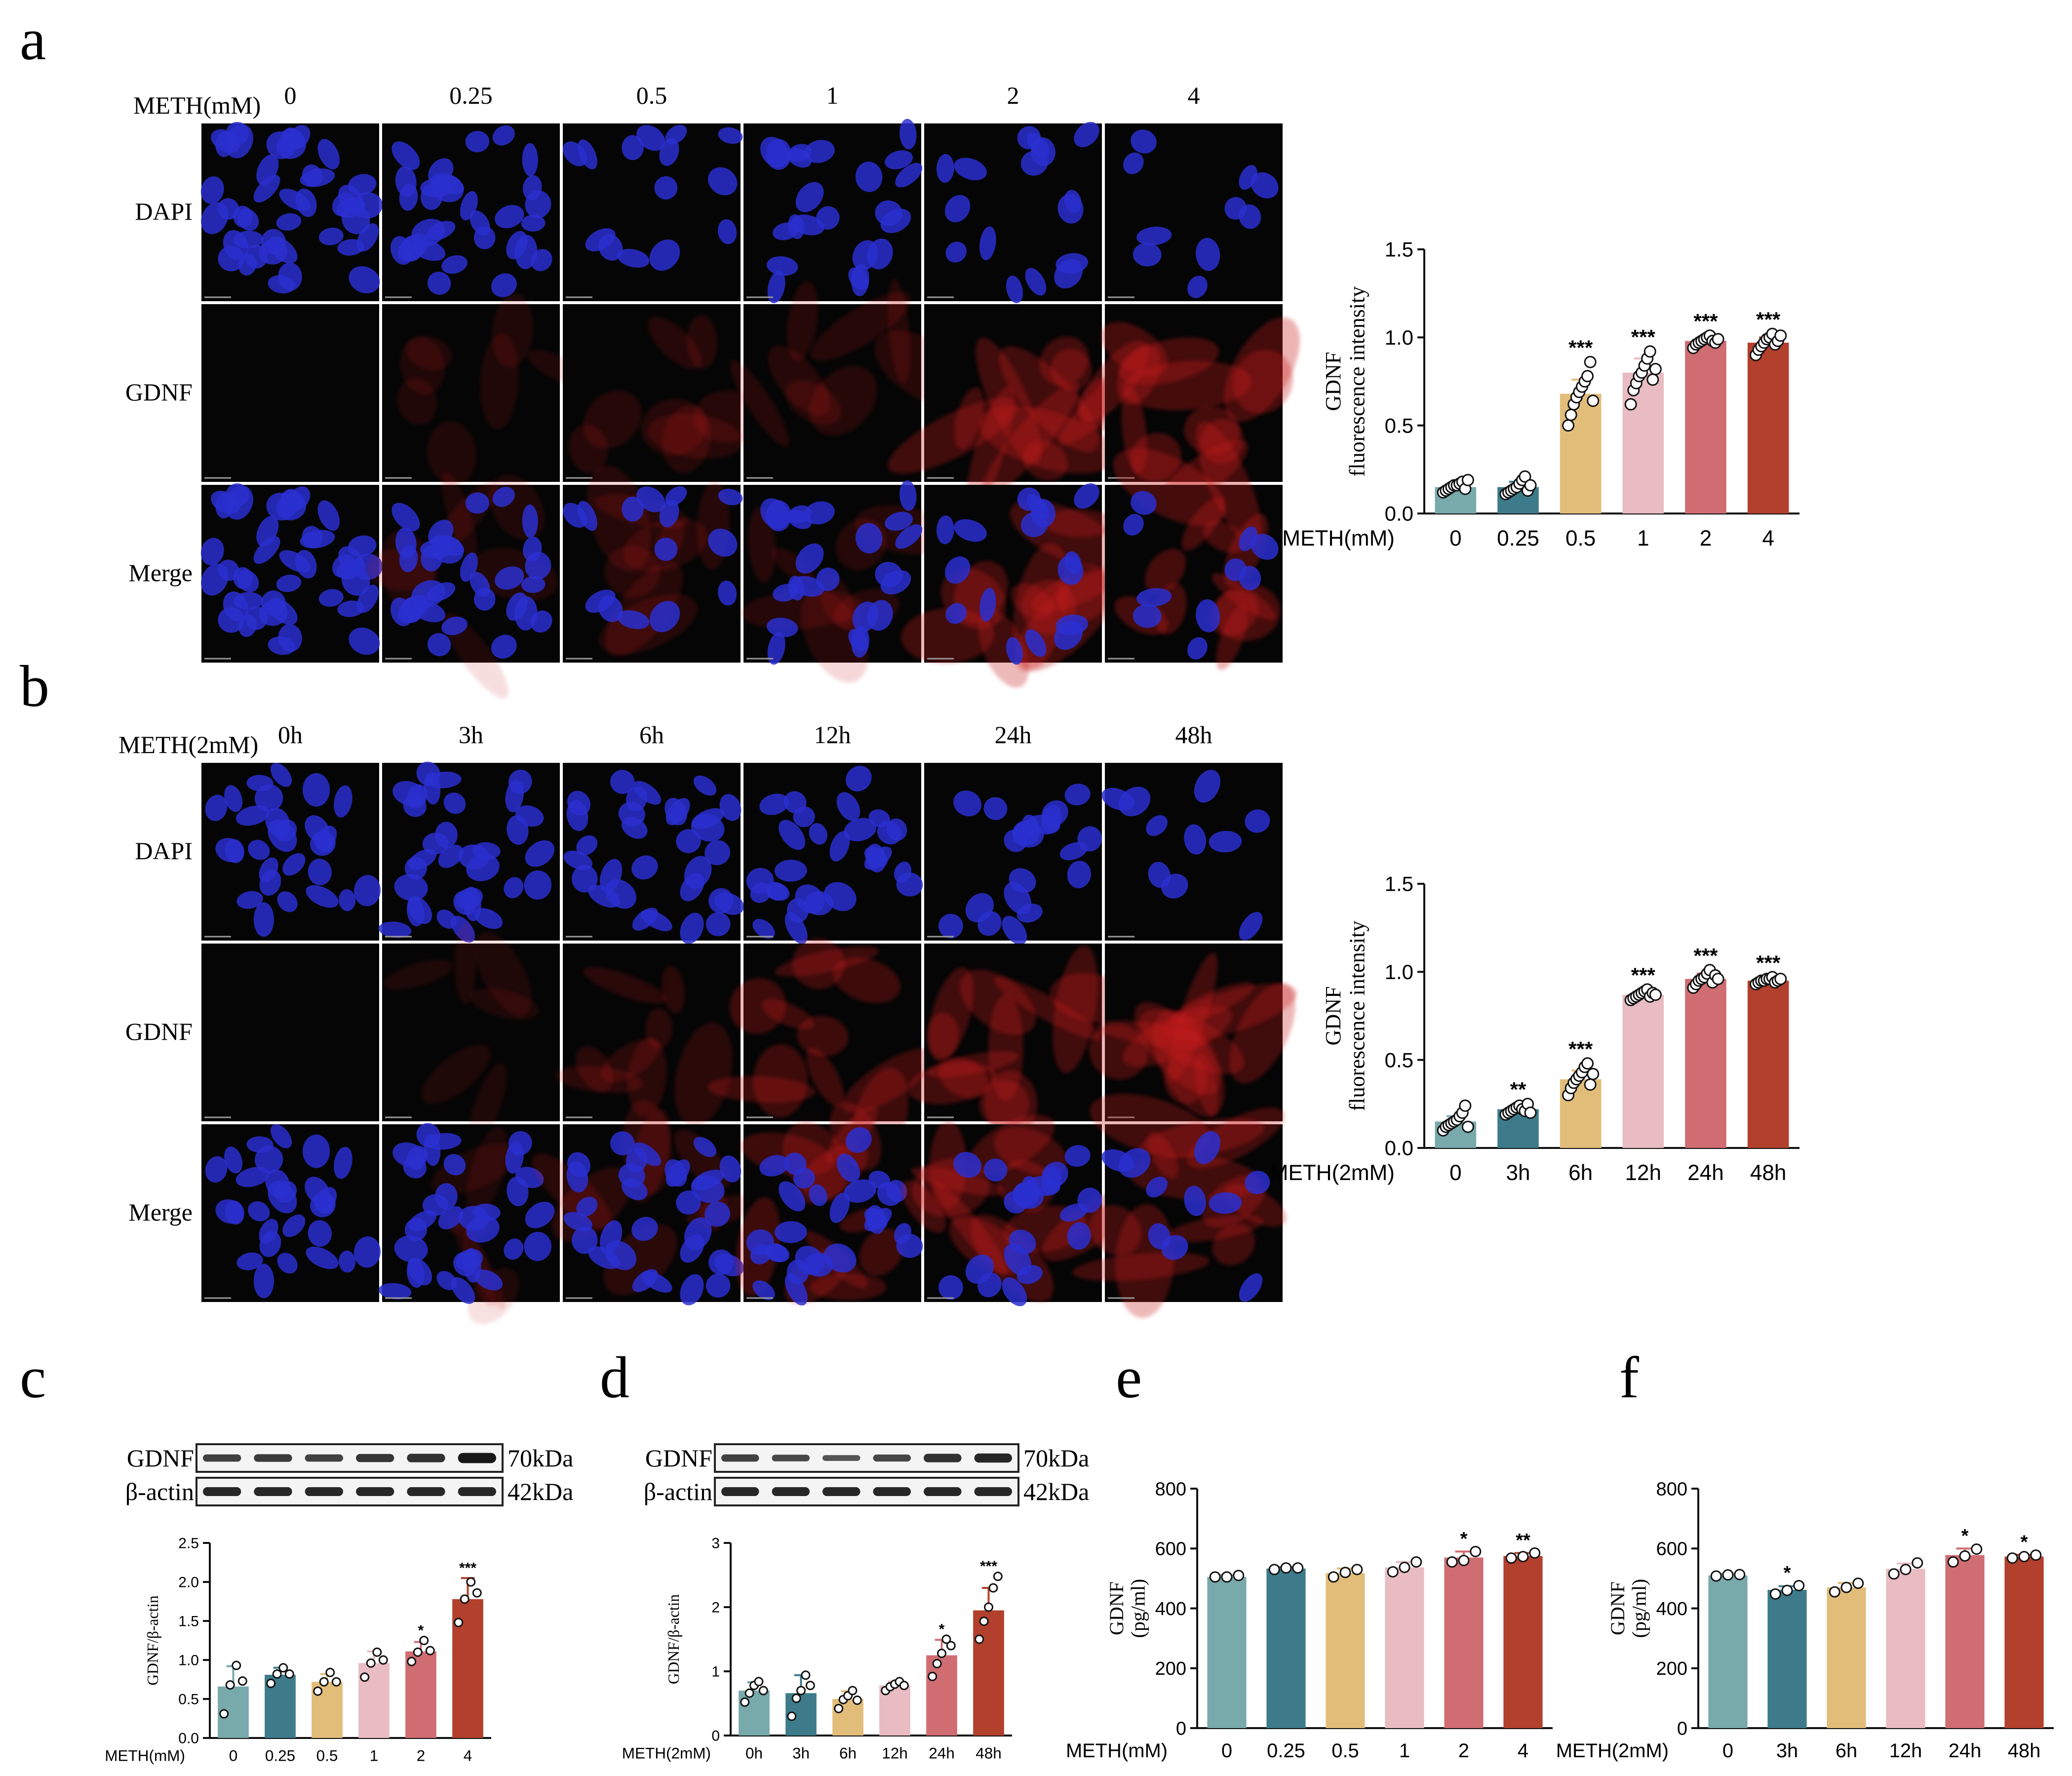  I want to click on micro-b-row-label: DAPI, so click(164, 851).